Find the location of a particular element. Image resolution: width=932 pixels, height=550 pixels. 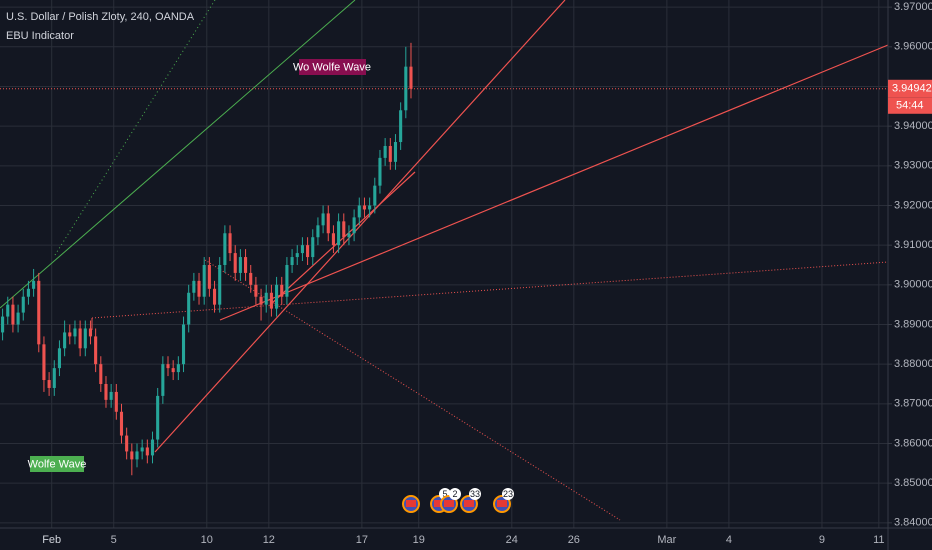

x-tick-label: 19 is located at coordinates (419, 540).